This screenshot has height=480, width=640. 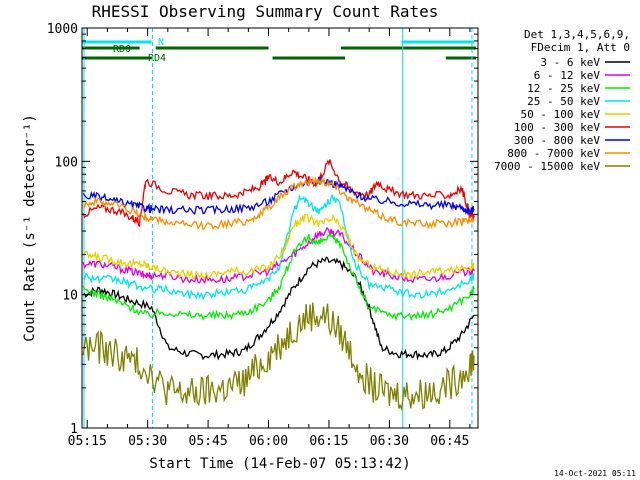 What do you see at coordinates (595, 473) in the screenshot?
I see `footer-timestamp: 14-Oct-2021 05:11` at bounding box center [595, 473].